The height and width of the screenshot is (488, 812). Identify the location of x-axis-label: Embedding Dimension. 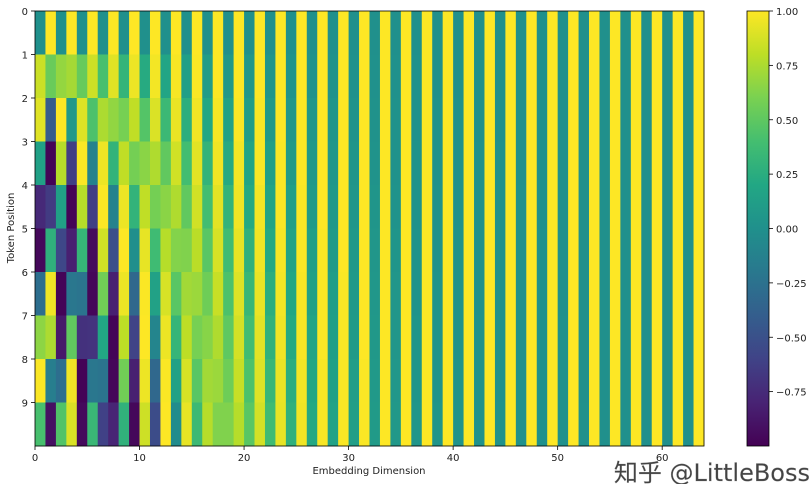
(368, 471).